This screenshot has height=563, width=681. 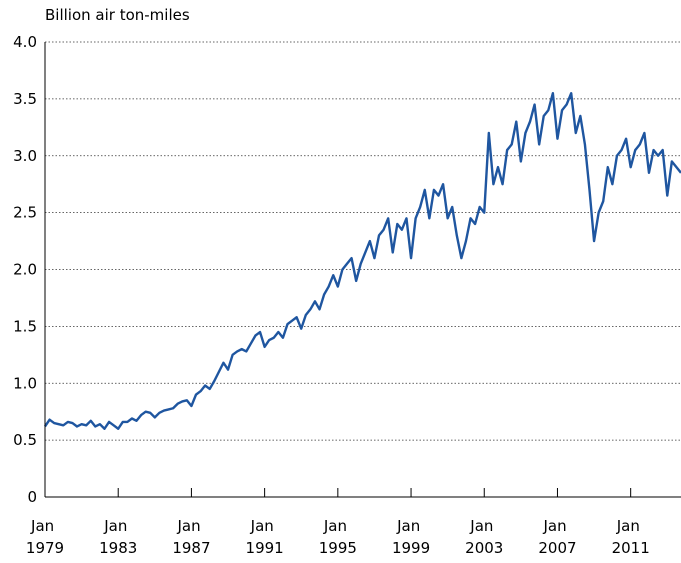 I want to click on y-tick-label: 1.0, so click(x=25, y=383).